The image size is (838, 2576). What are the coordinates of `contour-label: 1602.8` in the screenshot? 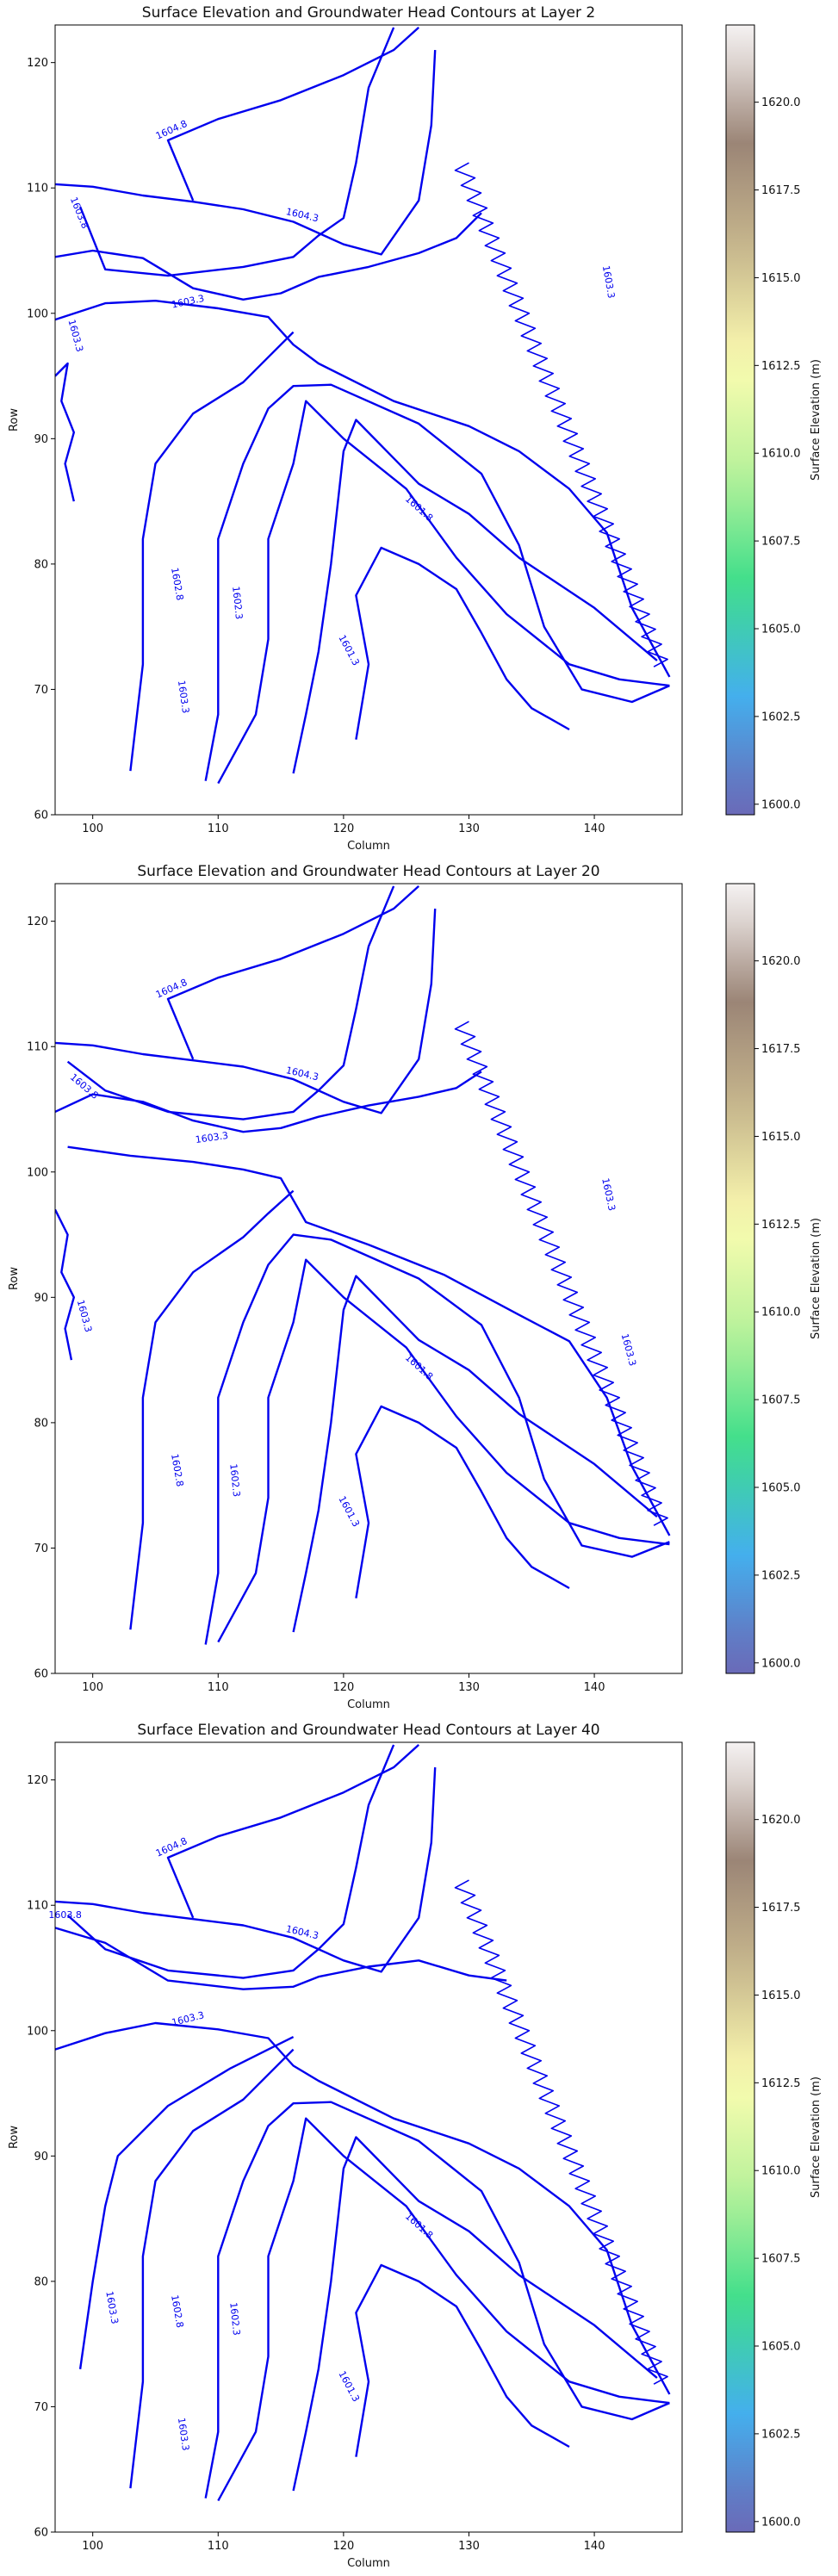 It's located at (177, 584).